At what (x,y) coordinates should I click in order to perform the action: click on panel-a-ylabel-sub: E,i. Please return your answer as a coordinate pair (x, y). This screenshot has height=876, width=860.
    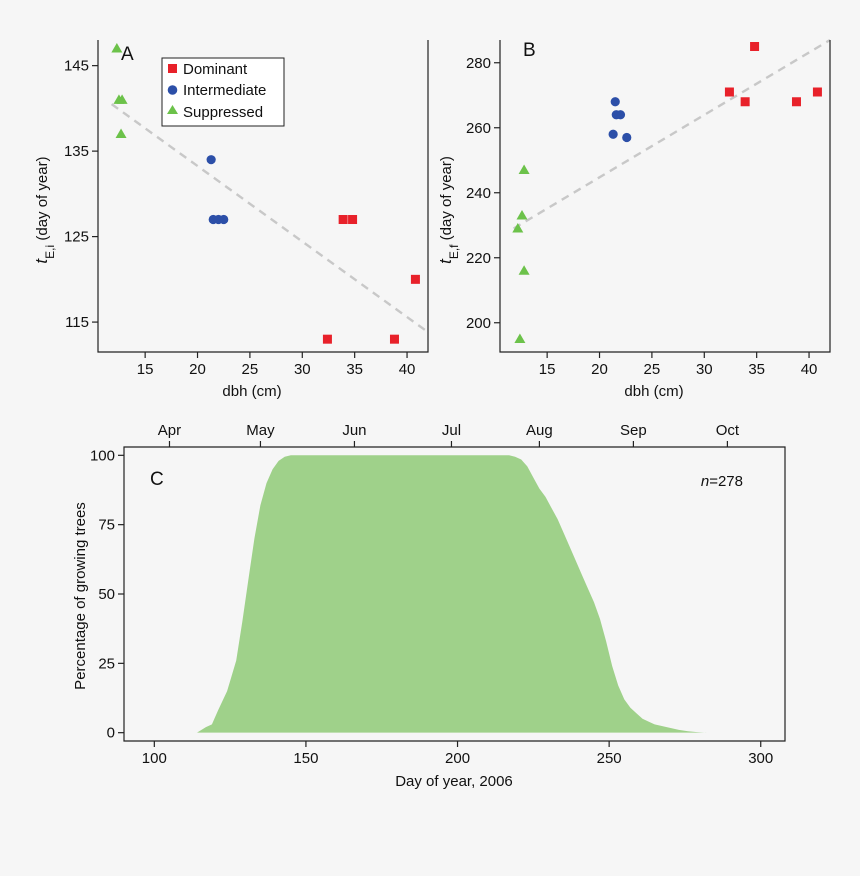
    Looking at the image, I should click on (50, 252).